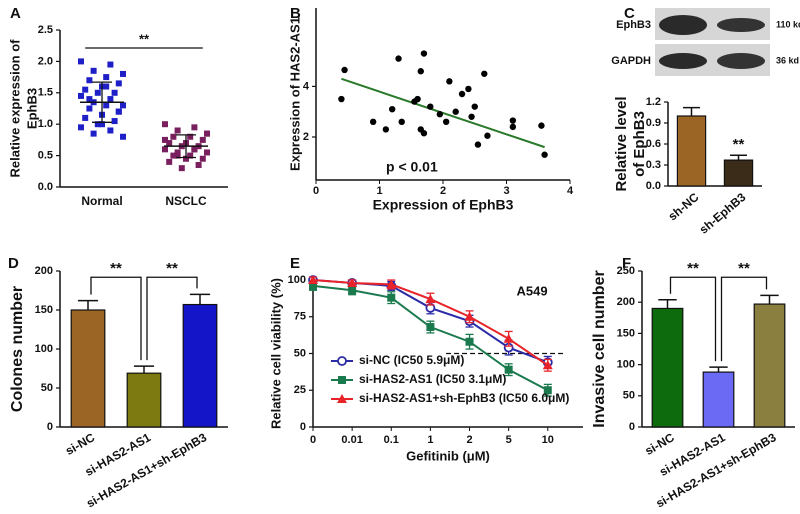  I want to click on y-tick-label: 0.5, so click(45, 156).